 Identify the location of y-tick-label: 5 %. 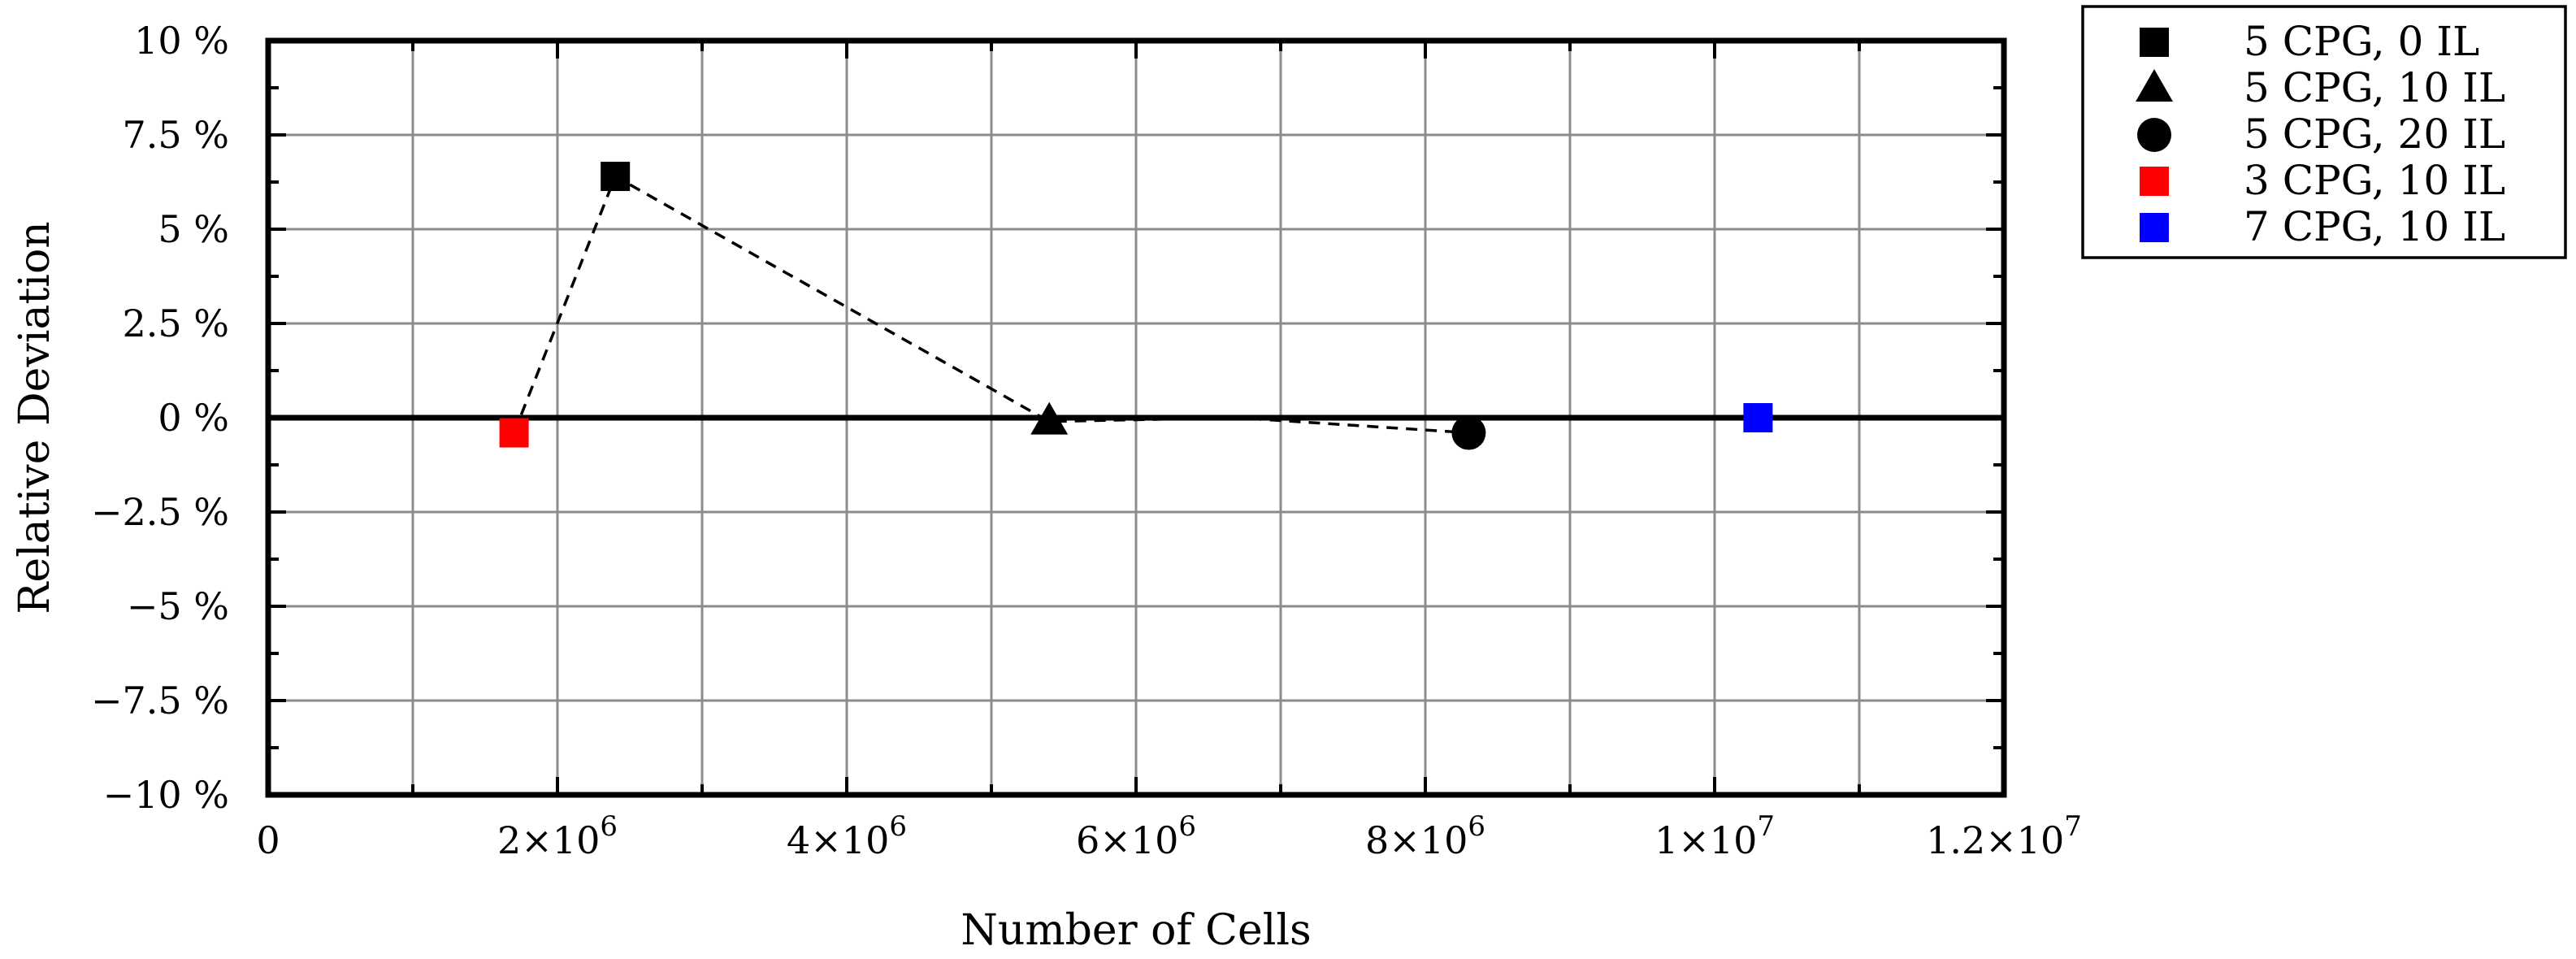
(193, 229).